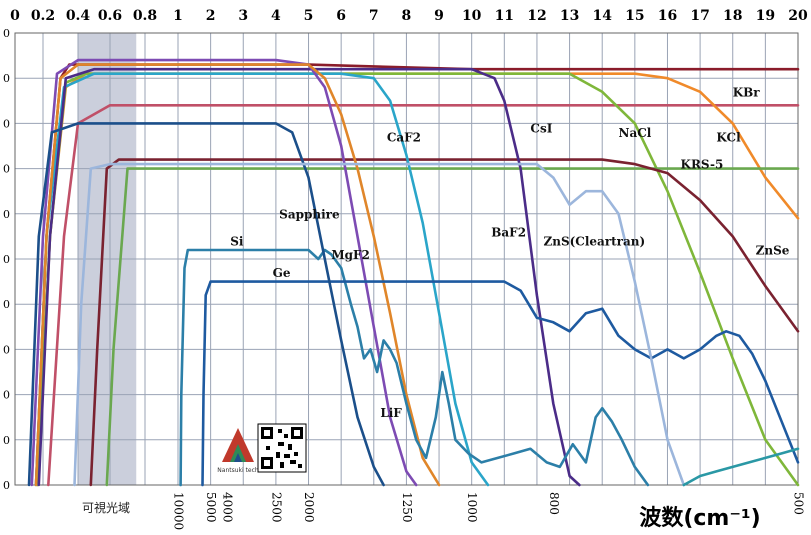 This screenshot has width=811, height=535. Describe the element at coordinates (504, 16) in the screenshot. I see `top-tick-label: 11` at that location.